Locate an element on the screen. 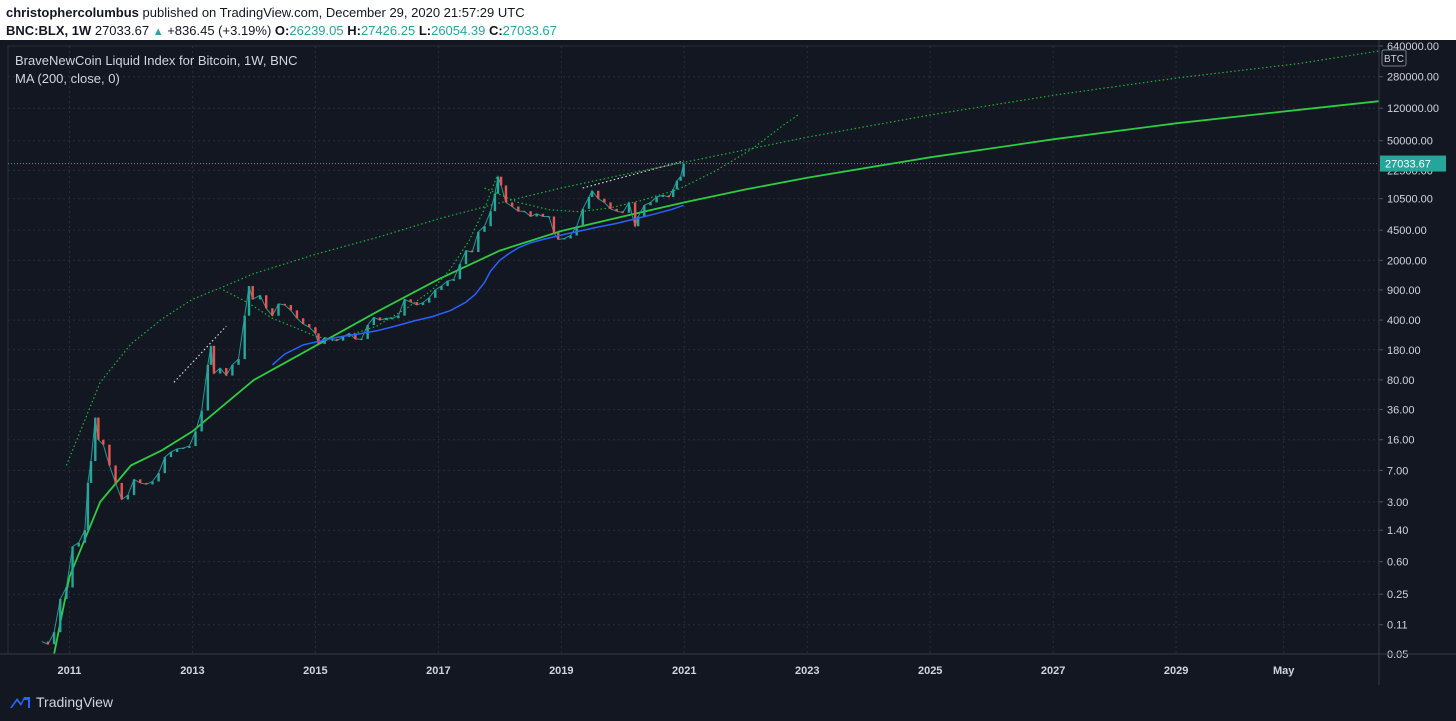 This screenshot has width=1456, height=721. moving-average-line is located at coordinates (477, 285).